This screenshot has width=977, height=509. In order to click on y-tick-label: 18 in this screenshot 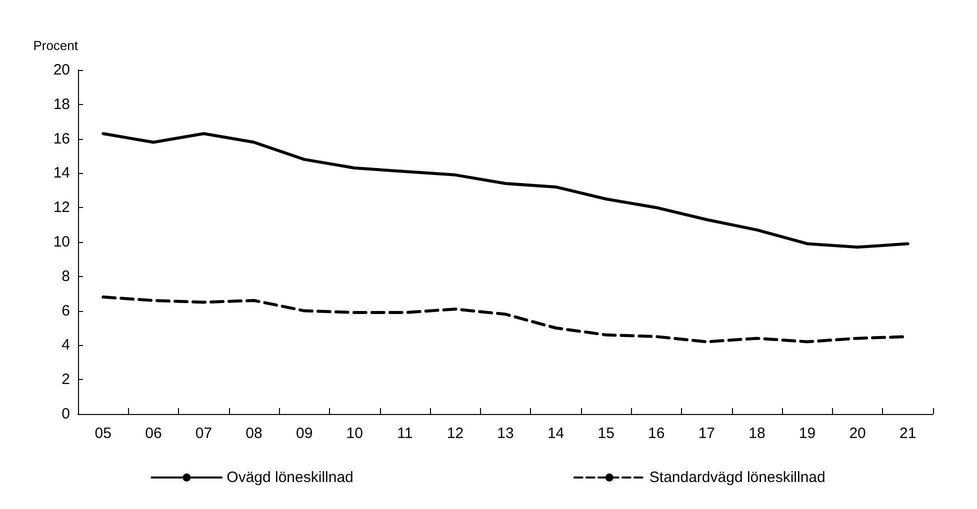, I will do `click(61, 104)`.